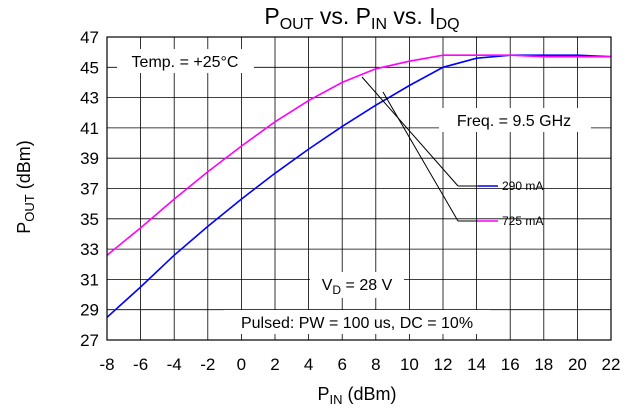  I want to click on y-tick-labels: 27 29 31 33 35 37 39 41 43 45 47, so click(89, 189).